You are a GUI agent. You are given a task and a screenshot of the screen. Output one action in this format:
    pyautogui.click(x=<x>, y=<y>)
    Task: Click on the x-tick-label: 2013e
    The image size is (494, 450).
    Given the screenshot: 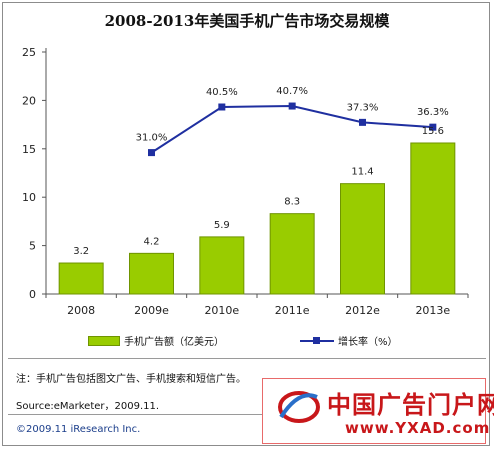 What is the action you would take?
    pyautogui.click(x=432, y=310)
    